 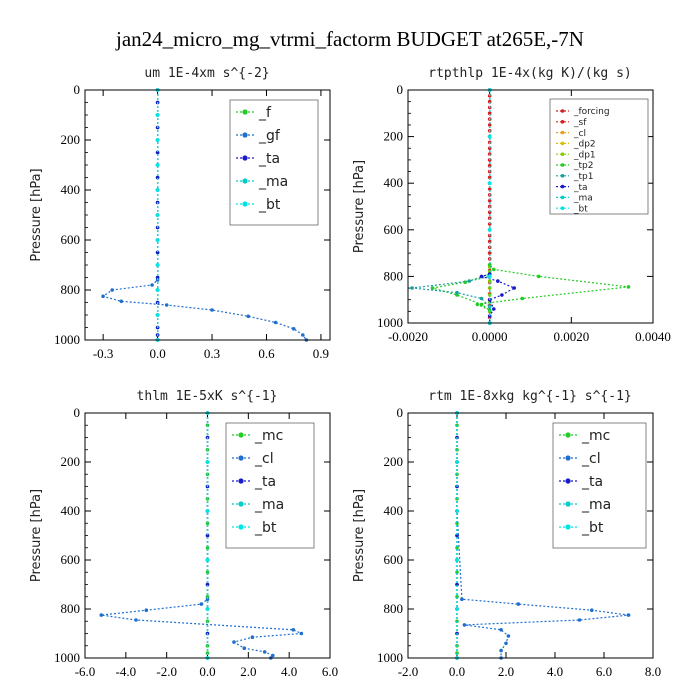 What do you see at coordinates (583, 177) in the screenshot?
I see `legend-label-rtpthlp: _tp1` at bounding box center [583, 177].